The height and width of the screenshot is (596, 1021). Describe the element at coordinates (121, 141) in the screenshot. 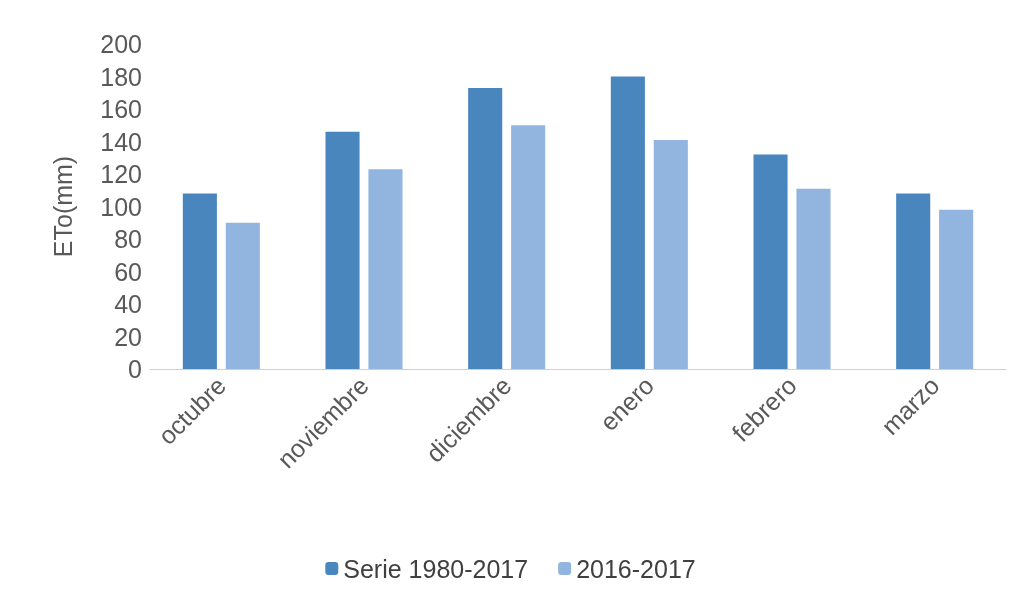

I see `y-tick-label: 140` at that location.